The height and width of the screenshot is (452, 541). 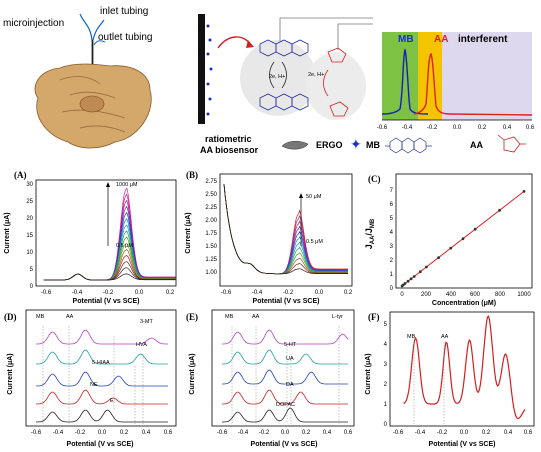 I want to click on sensor-label-line1: ratiometric, so click(x=228, y=139).